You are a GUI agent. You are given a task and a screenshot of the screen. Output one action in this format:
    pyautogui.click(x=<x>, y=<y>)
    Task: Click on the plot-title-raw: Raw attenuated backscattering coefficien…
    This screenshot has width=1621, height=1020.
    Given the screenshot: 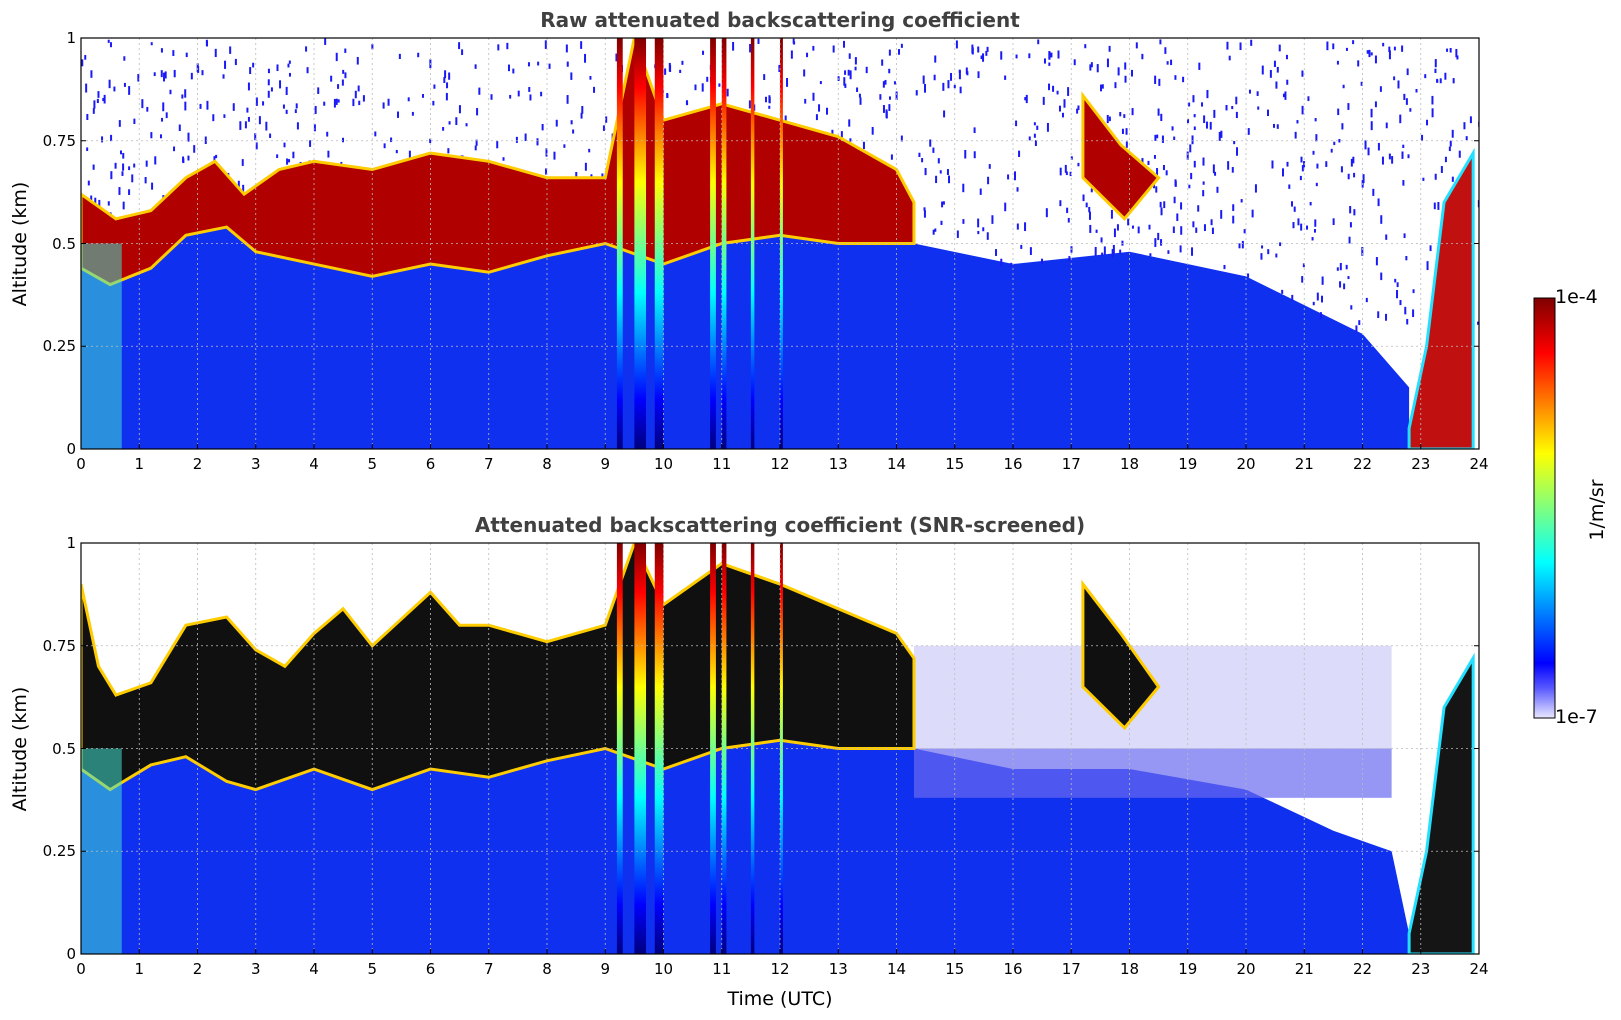 What is the action you would take?
    pyautogui.click(x=780, y=20)
    